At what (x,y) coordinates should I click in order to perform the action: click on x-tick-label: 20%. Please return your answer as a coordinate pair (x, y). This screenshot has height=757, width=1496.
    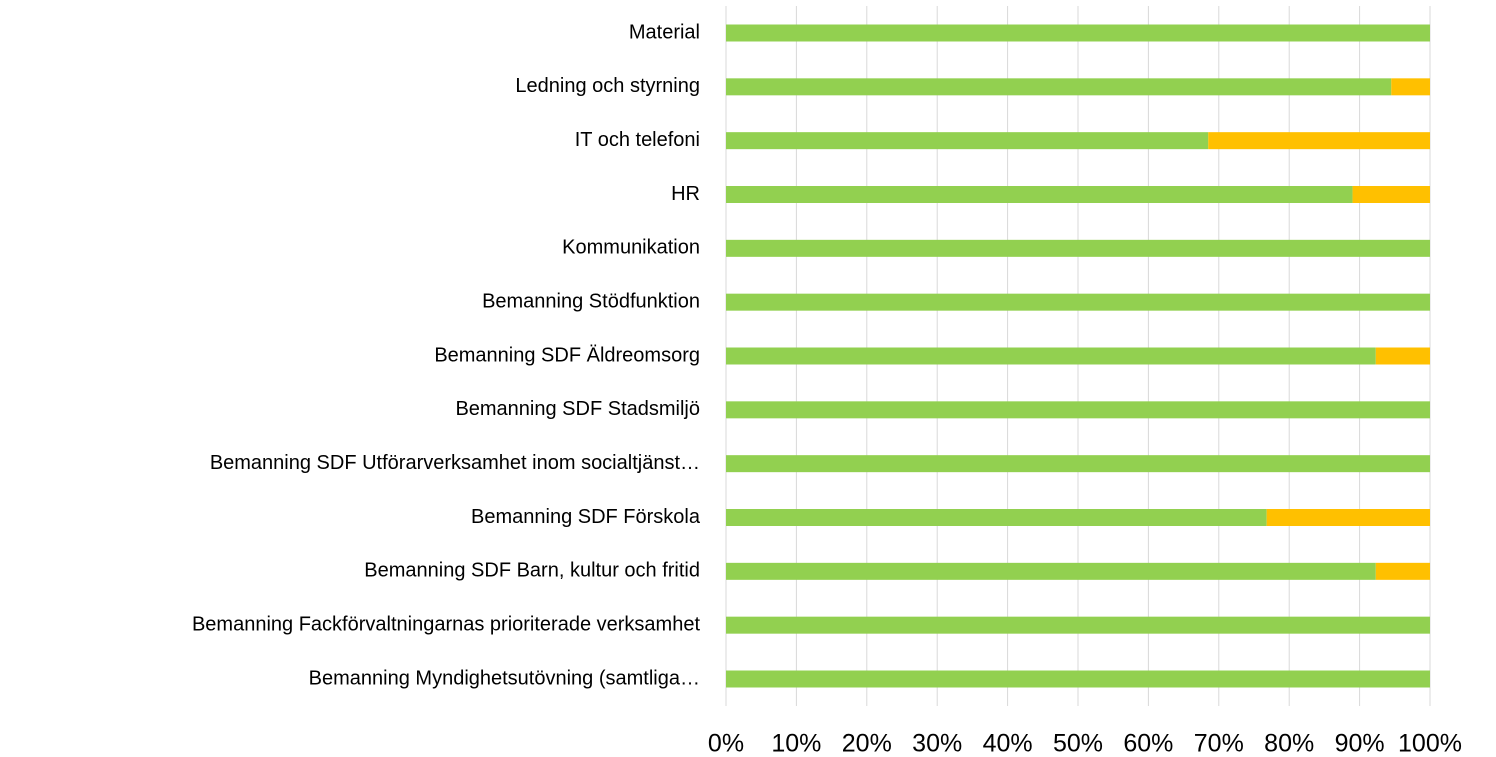
    Looking at the image, I should click on (867, 743).